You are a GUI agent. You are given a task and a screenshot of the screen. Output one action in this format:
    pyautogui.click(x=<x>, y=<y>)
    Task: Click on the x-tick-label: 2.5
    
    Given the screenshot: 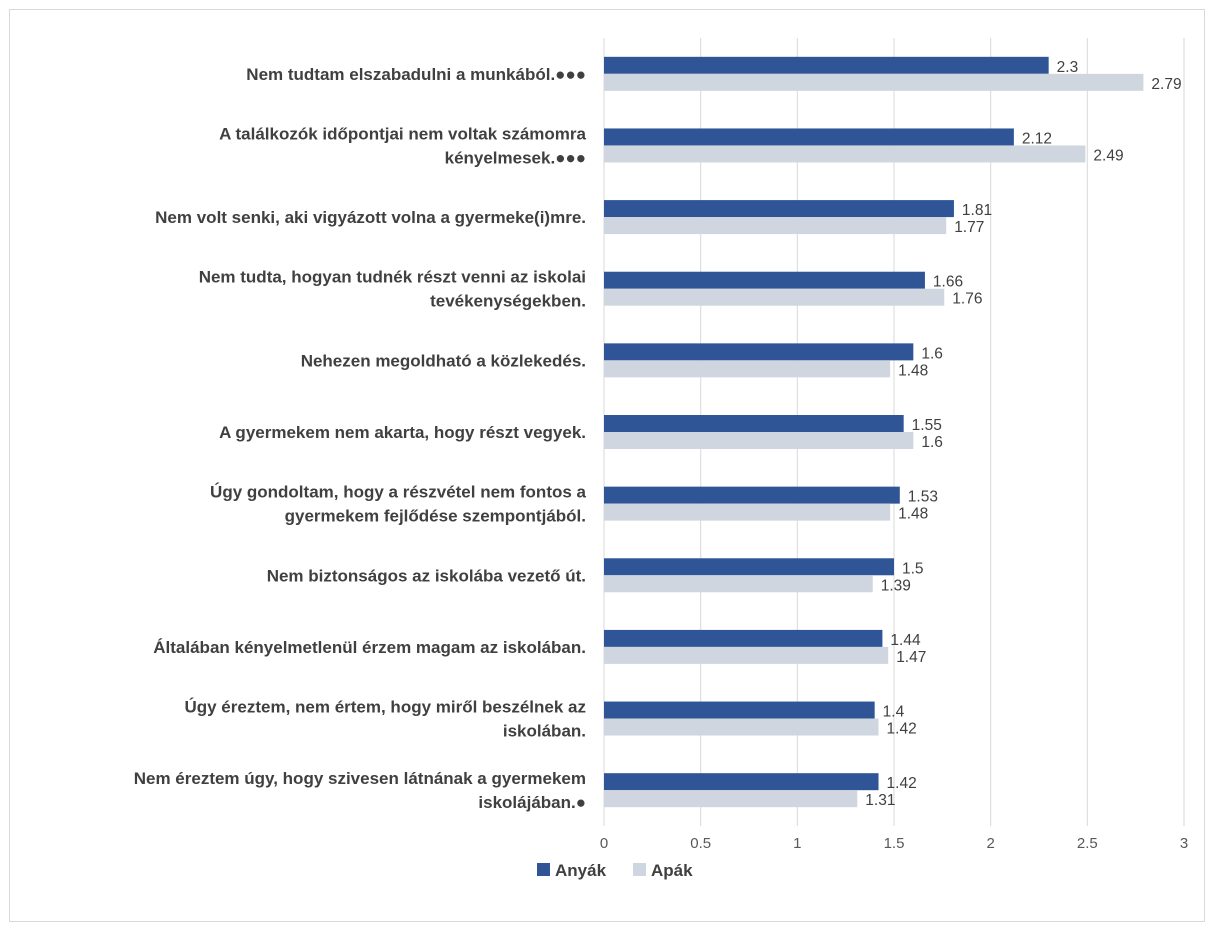 What is the action you would take?
    pyautogui.click(x=1087, y=843)
    